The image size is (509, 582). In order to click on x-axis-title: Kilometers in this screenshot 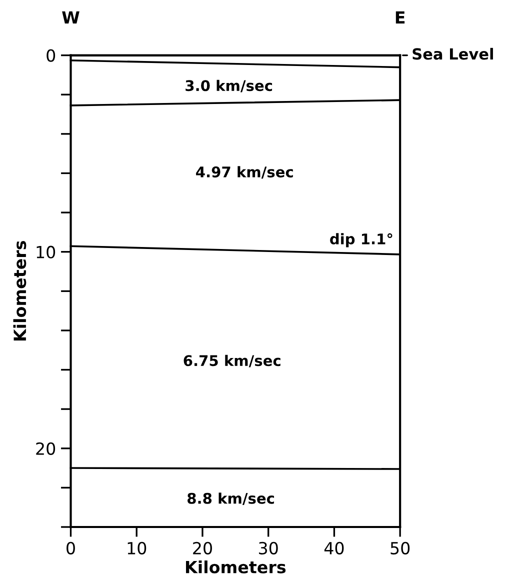, I will do `click(236, 567)`.